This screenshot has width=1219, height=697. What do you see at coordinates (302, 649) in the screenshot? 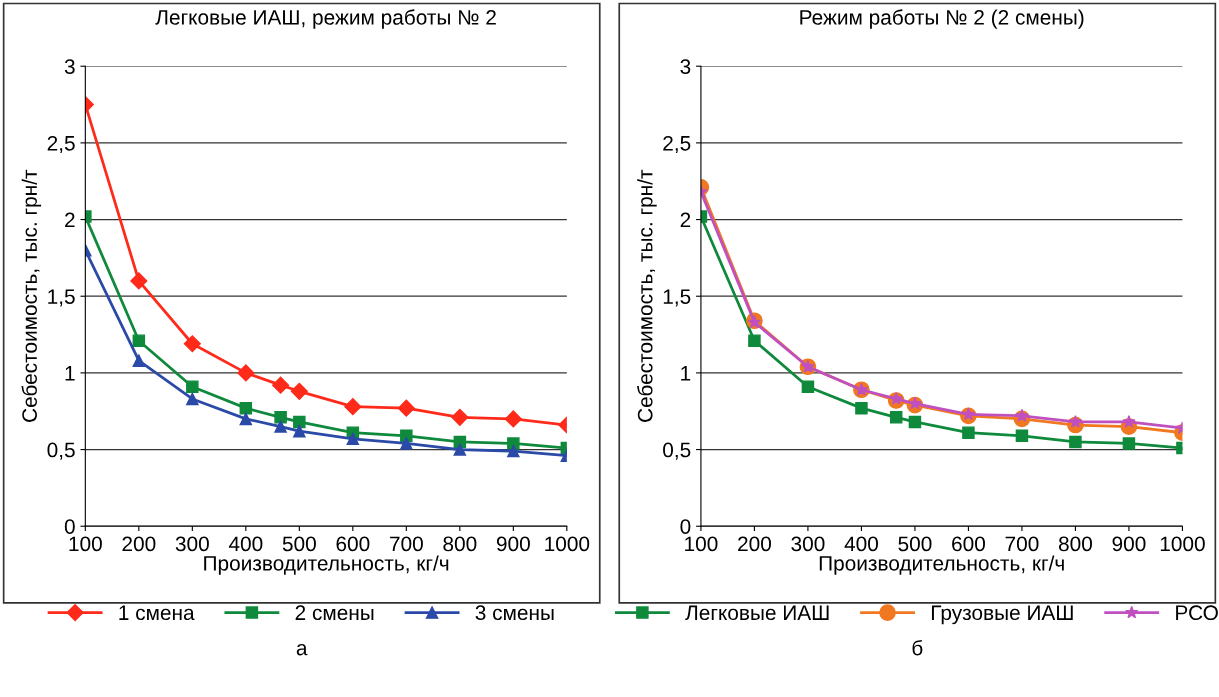
I see `text: а` at bounding box center [302, 649].